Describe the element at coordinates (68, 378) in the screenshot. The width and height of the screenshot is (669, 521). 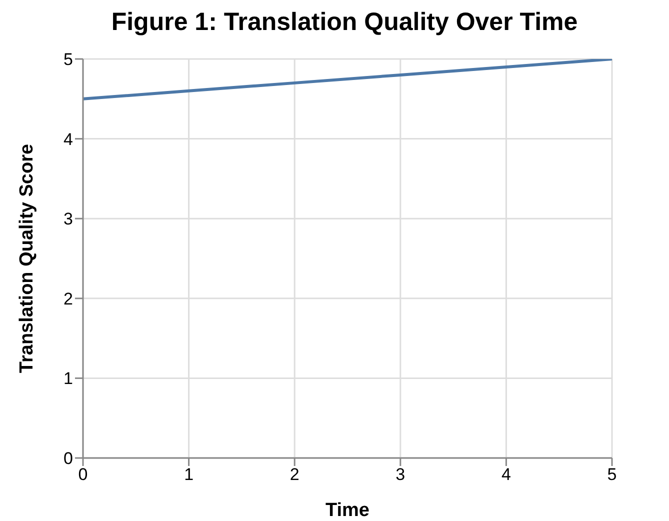
I see `y-tick-label: 1` at that location.